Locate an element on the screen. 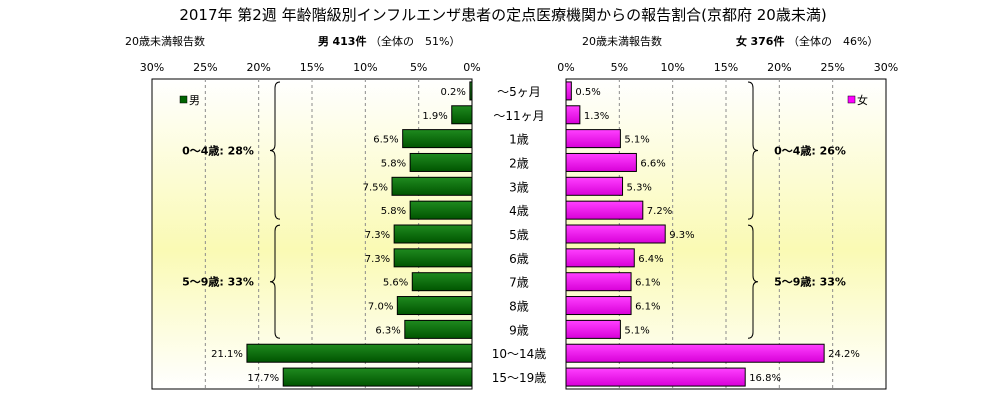 This screenshot has height=400, width=1006. age-category-label: 10～14歳 is located at coordinates (519, 354).